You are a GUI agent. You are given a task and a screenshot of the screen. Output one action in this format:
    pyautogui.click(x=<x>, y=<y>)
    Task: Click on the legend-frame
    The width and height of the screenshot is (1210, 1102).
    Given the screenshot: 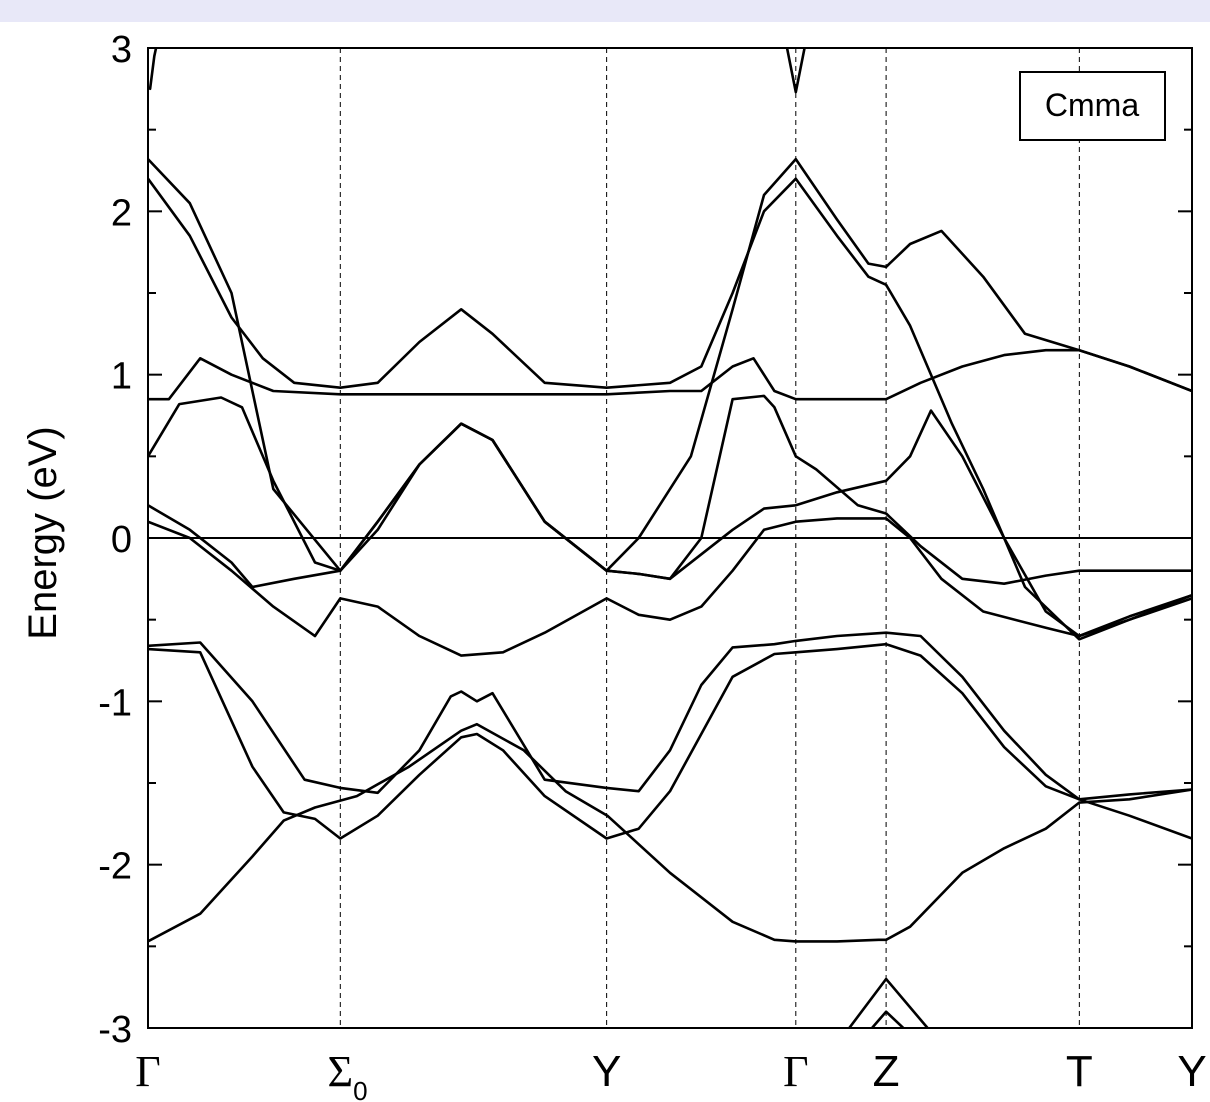 What is the action you would take?
    pyautogui.click(x=1092, y=106)
    